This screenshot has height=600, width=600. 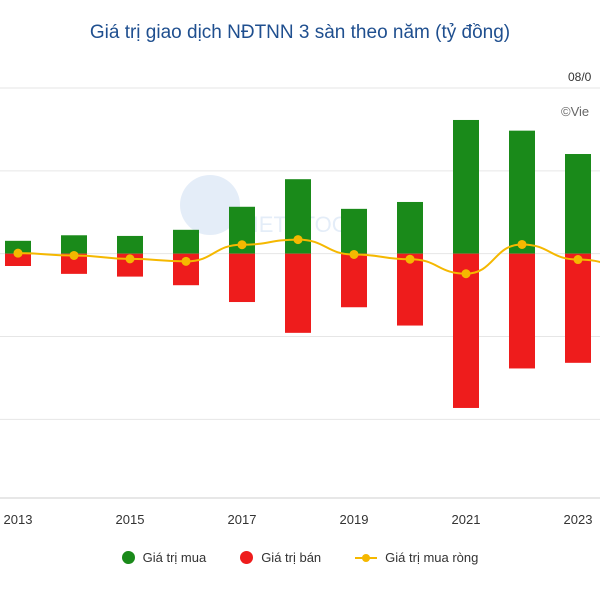 What do you see at coordinates (18, 519) in the screenshot?
I see `x-tick-label: 2013` at bounding box center [18, 519].